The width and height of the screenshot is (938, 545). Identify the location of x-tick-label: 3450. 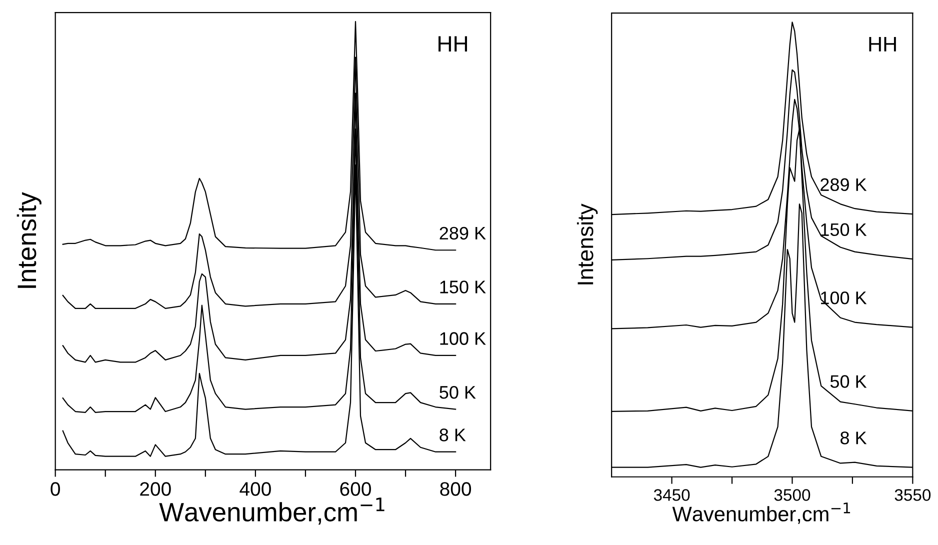
(672, 495).